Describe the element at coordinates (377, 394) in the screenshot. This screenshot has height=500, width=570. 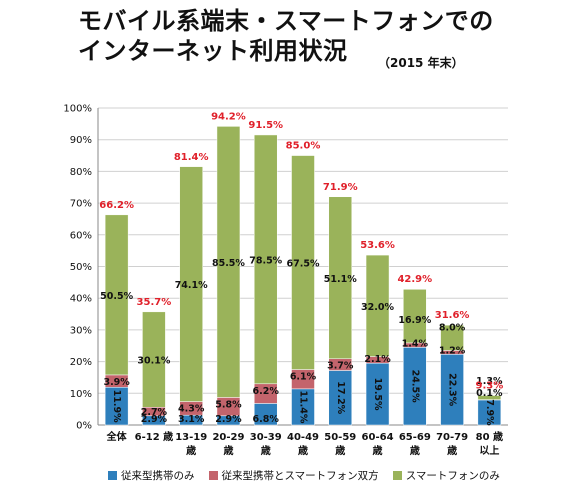
I see `data-label-feature-only: 19.5%` at that location.